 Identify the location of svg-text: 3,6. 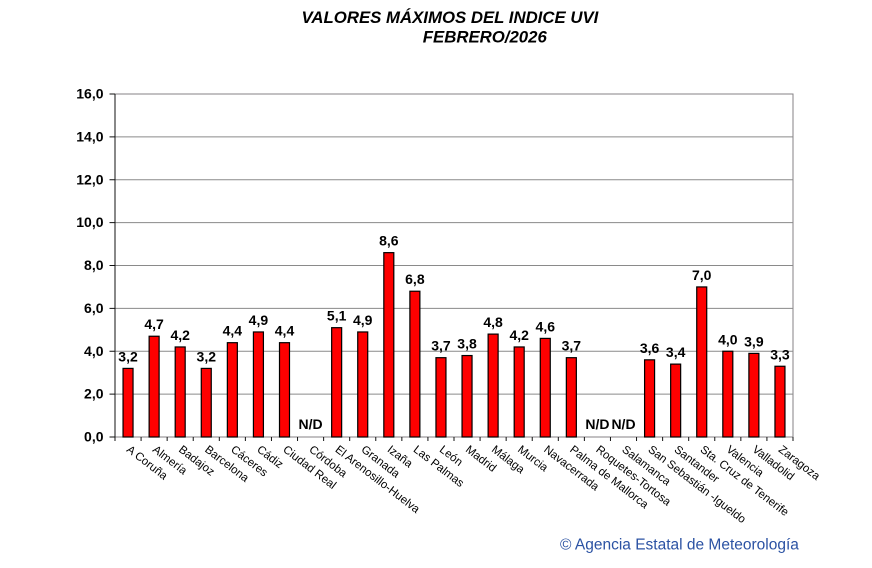
(650, 348).